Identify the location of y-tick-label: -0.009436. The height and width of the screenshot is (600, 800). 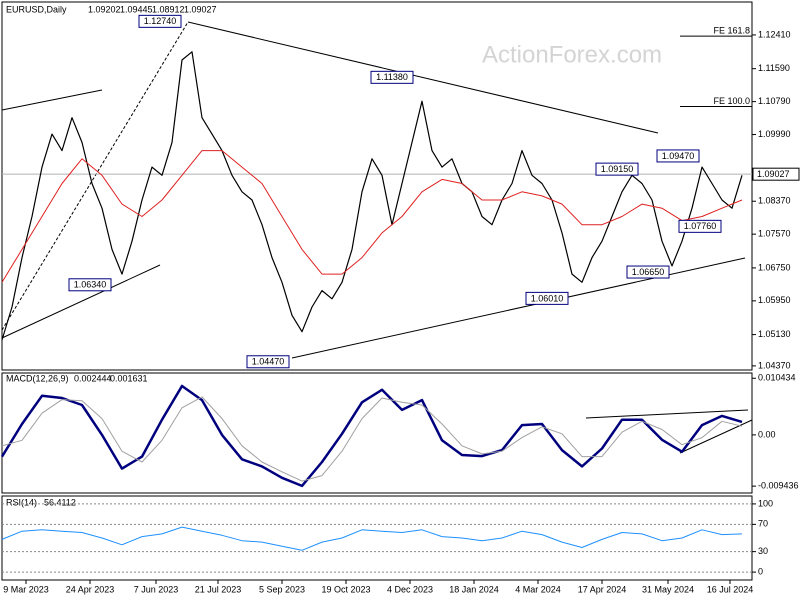
(778, 486).